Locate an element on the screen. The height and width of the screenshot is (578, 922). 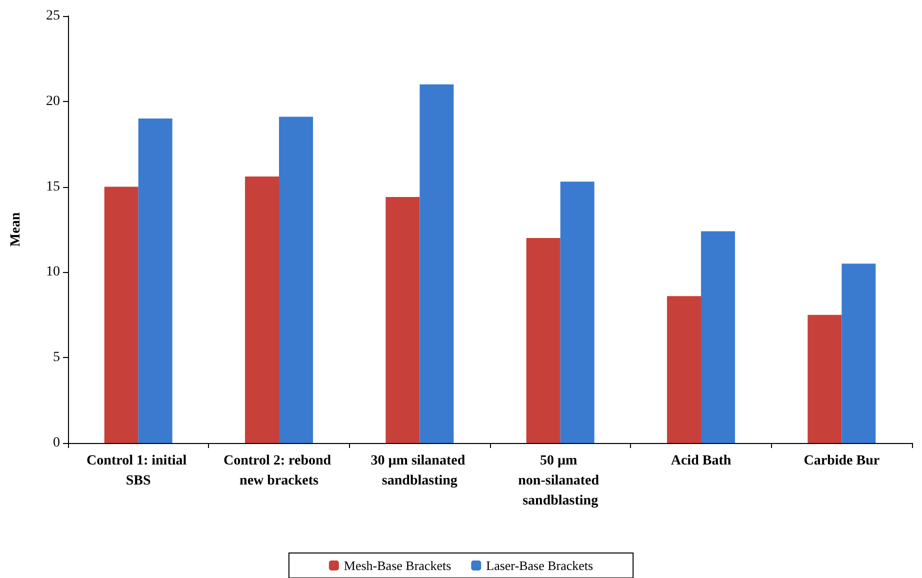
x-tick-label: 30 µm silanated sandblasting is located at coordinates (419, 471).